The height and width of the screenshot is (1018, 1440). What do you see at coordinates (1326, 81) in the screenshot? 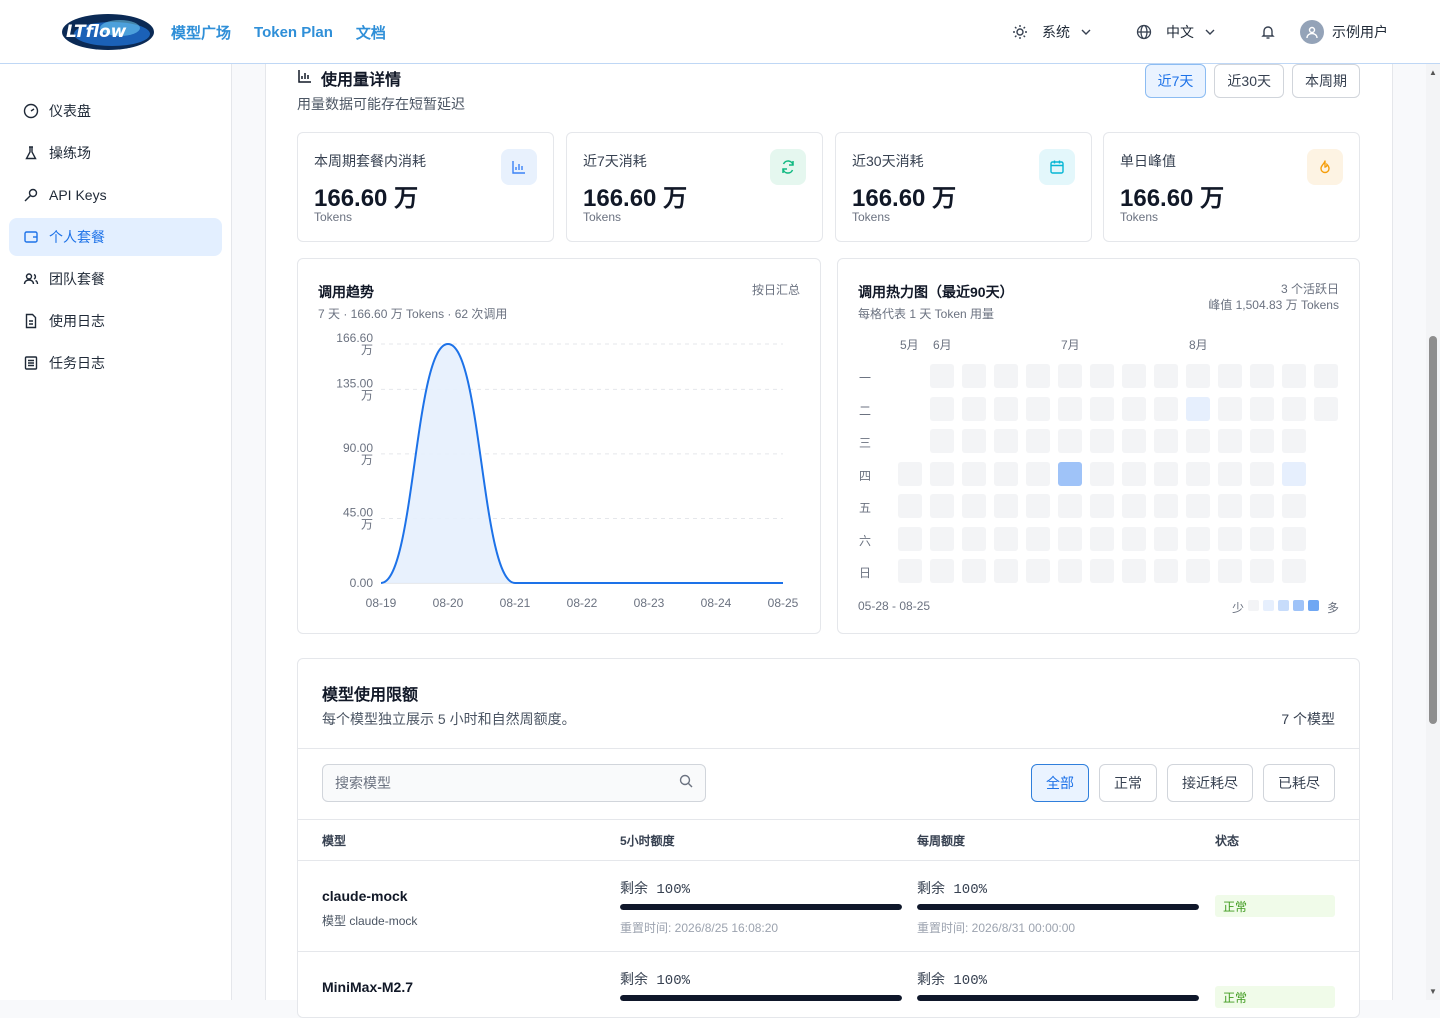
I see `range-cycle-button: 本周期` at bounding box center [1326, 81].